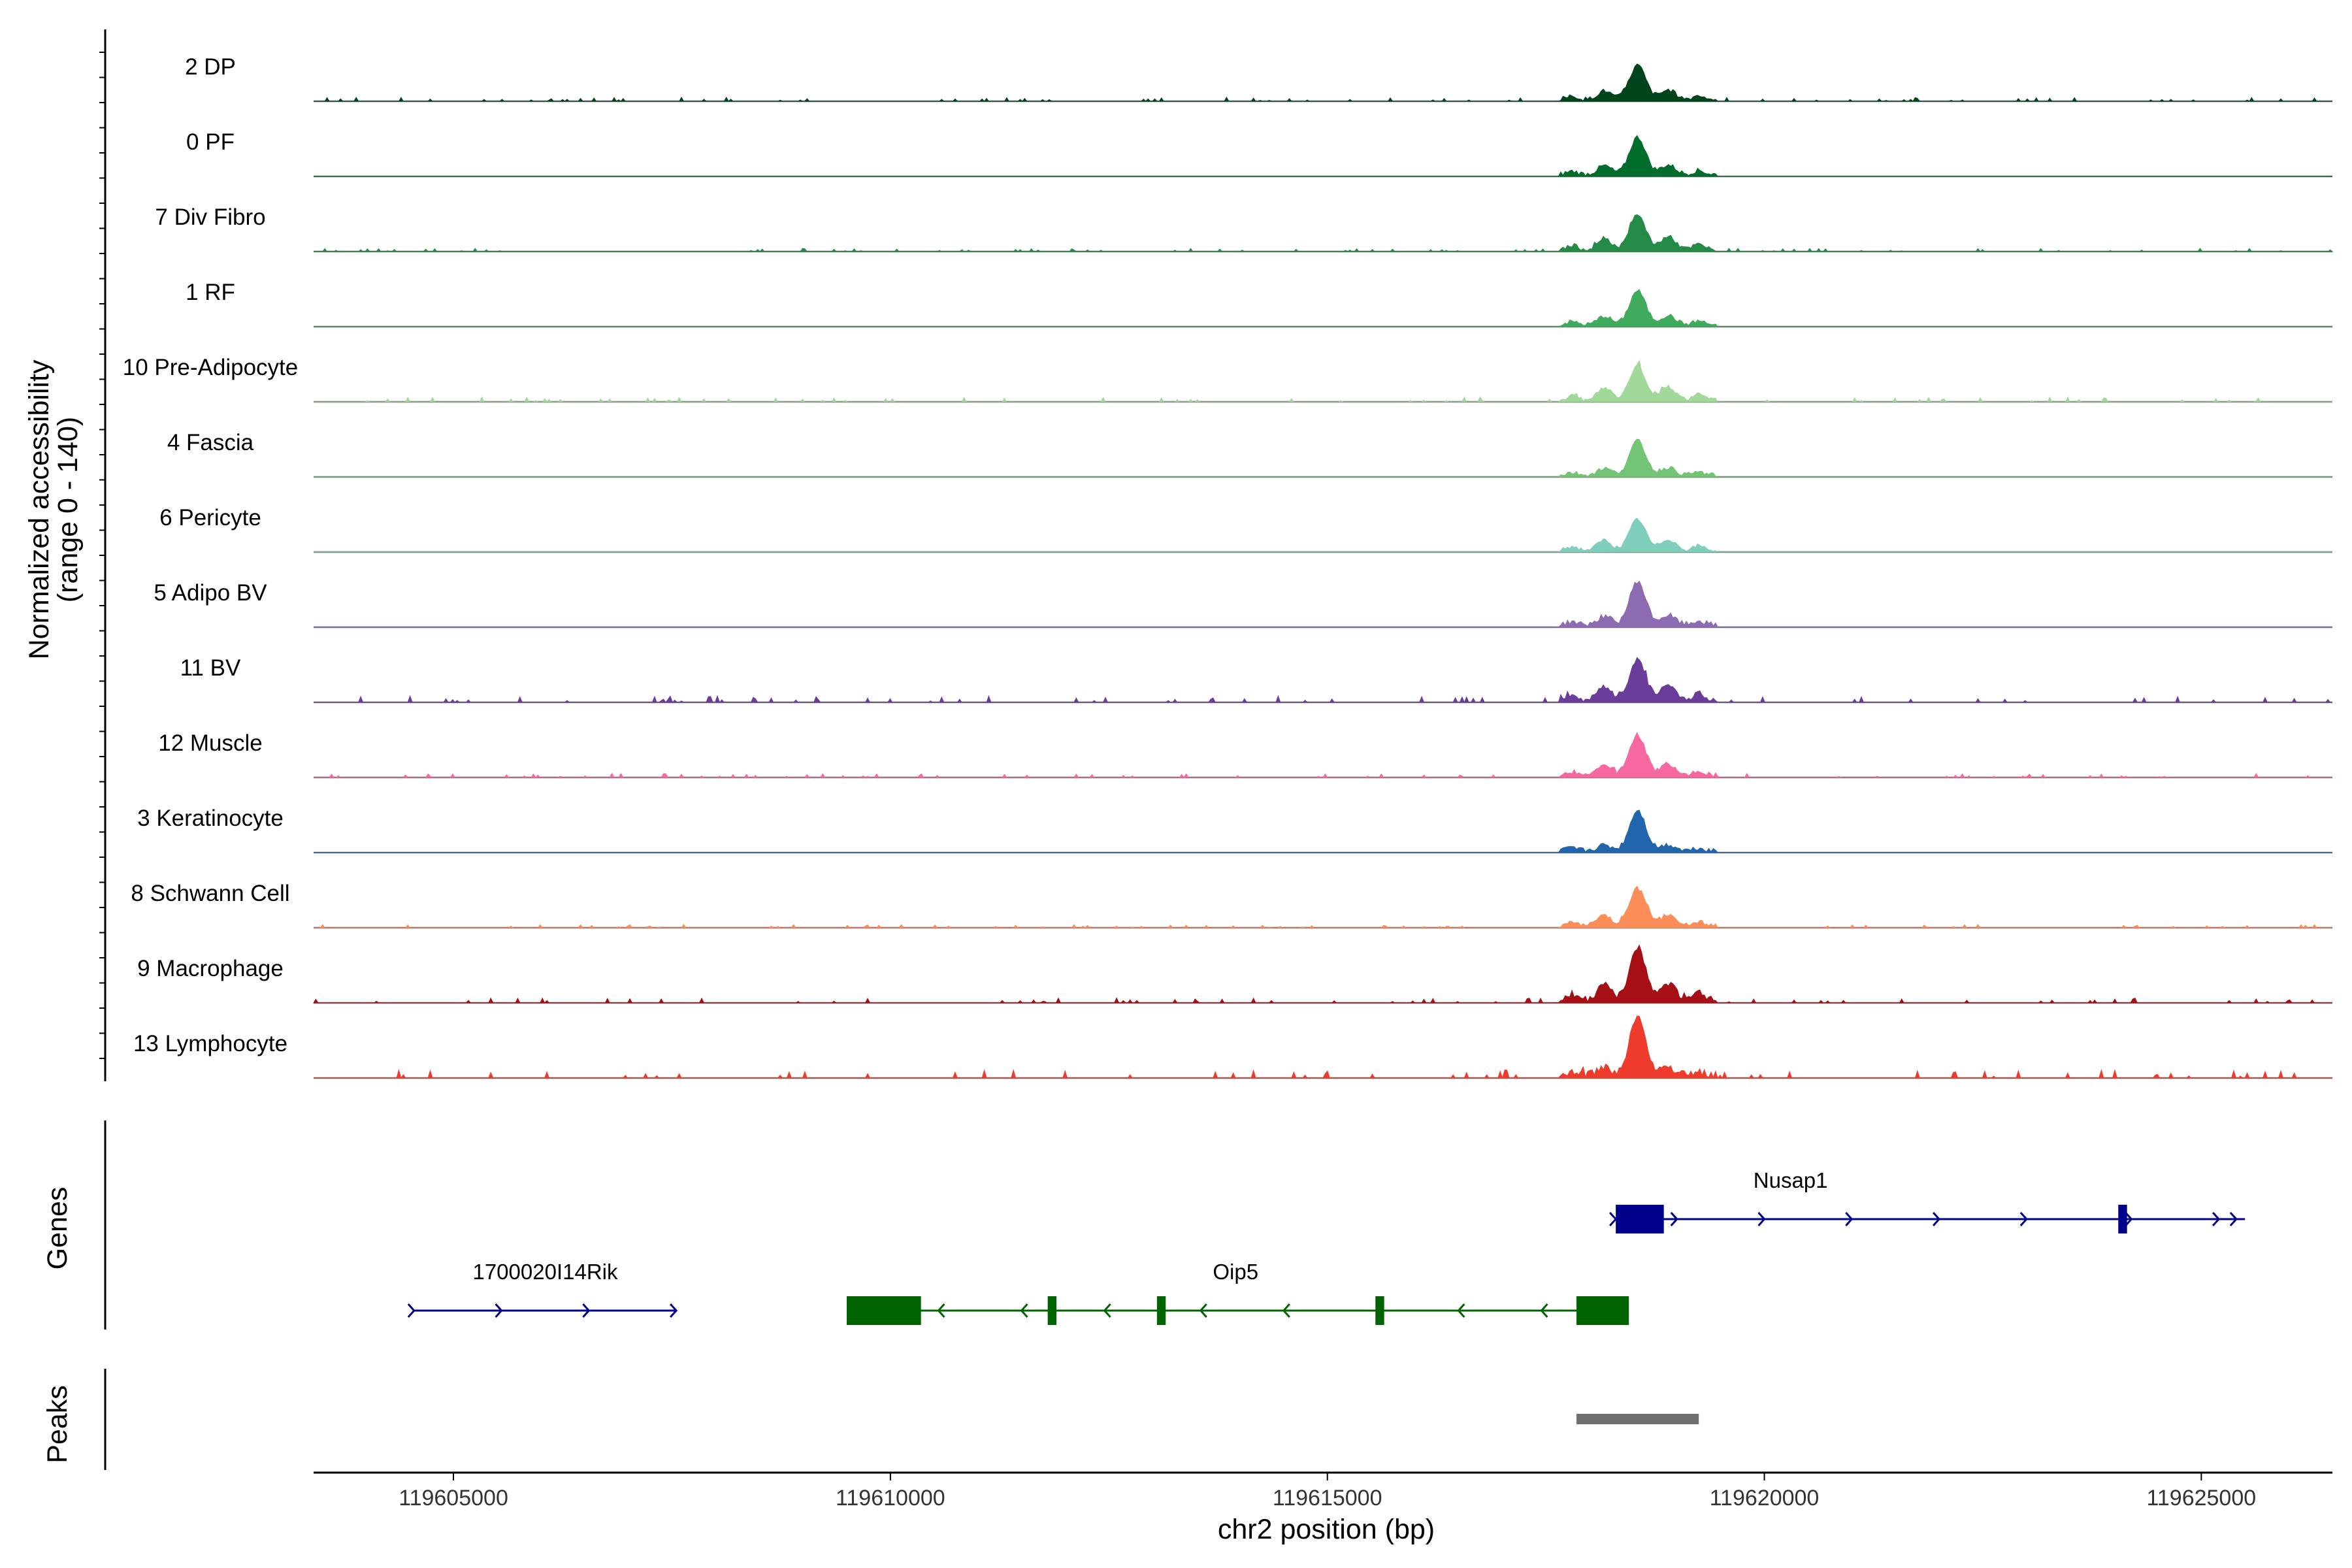  What do you see at coordinates (1791, 1180) in the screenshot?
I see `gene-label: Nusap1` at bounding box center [1791, 1180].